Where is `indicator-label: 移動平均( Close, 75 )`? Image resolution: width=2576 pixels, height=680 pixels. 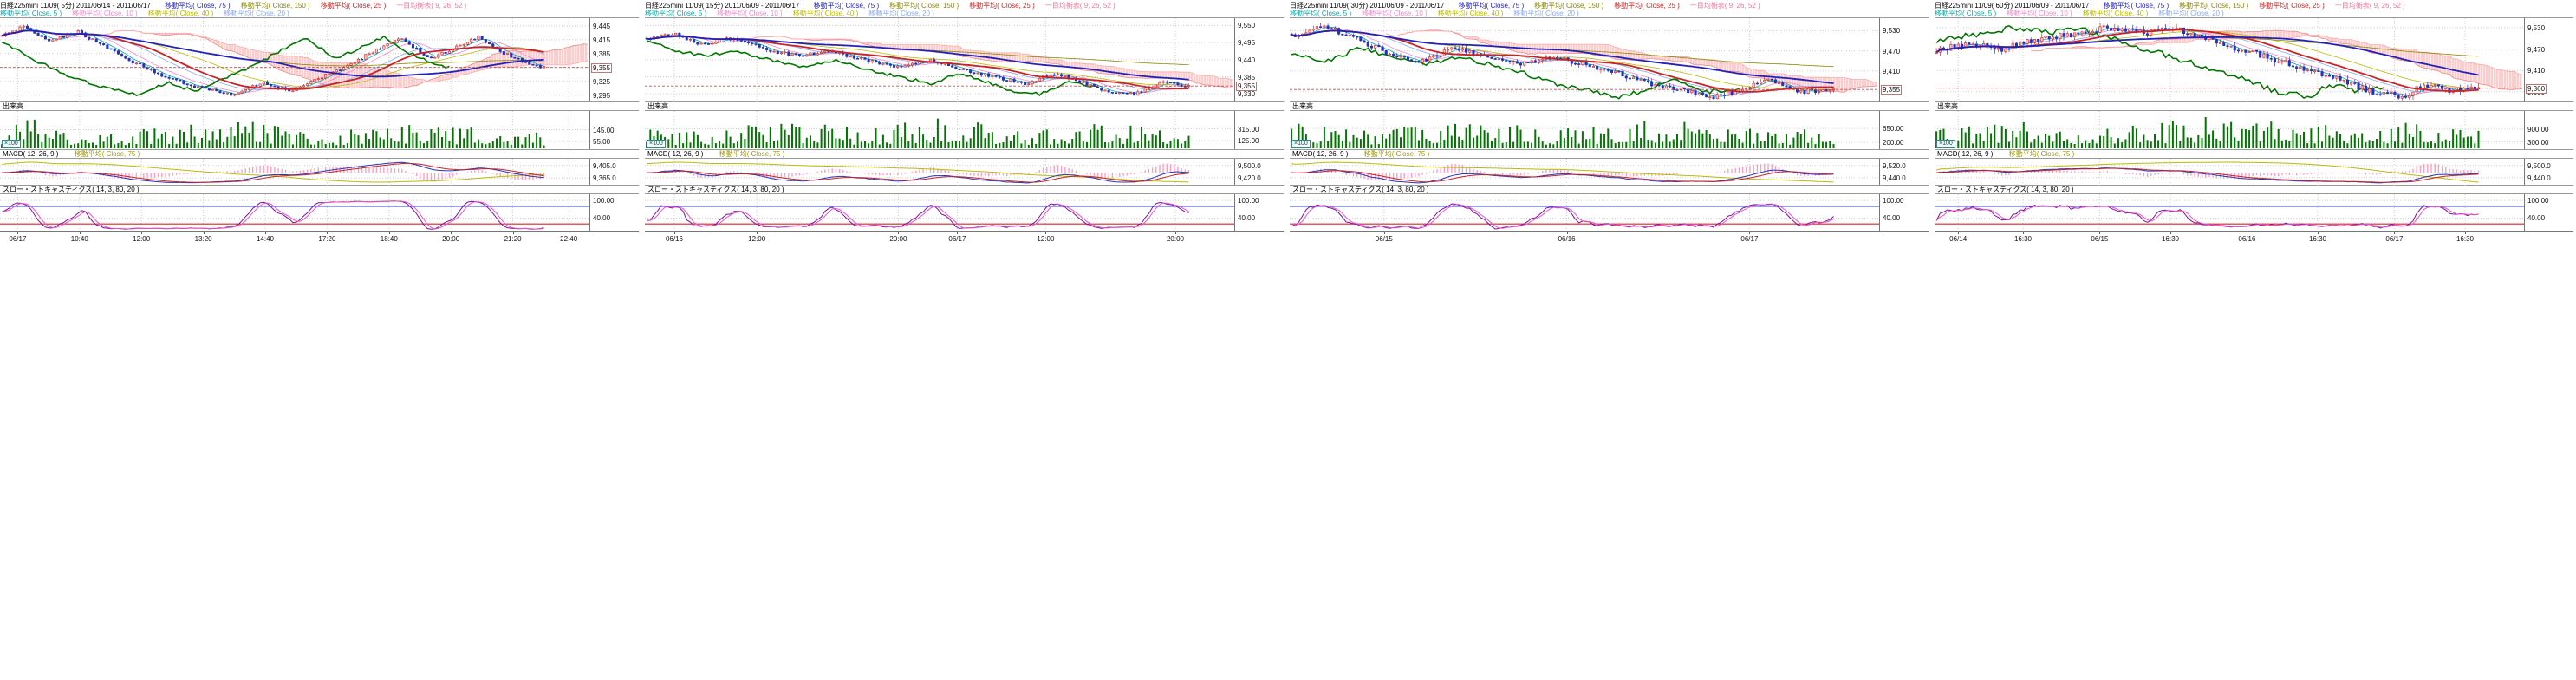
indicator-label: 移動平均( Close, 75 ) is located at coordinates (198, 6).